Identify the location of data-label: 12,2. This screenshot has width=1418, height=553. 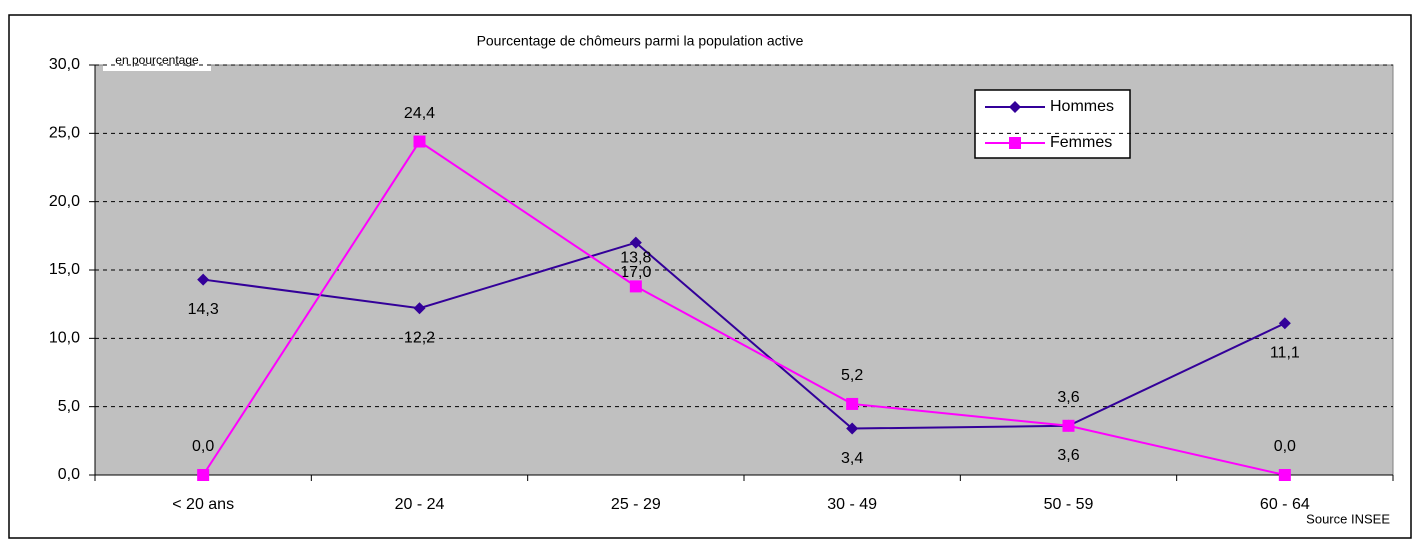
(419, 337).